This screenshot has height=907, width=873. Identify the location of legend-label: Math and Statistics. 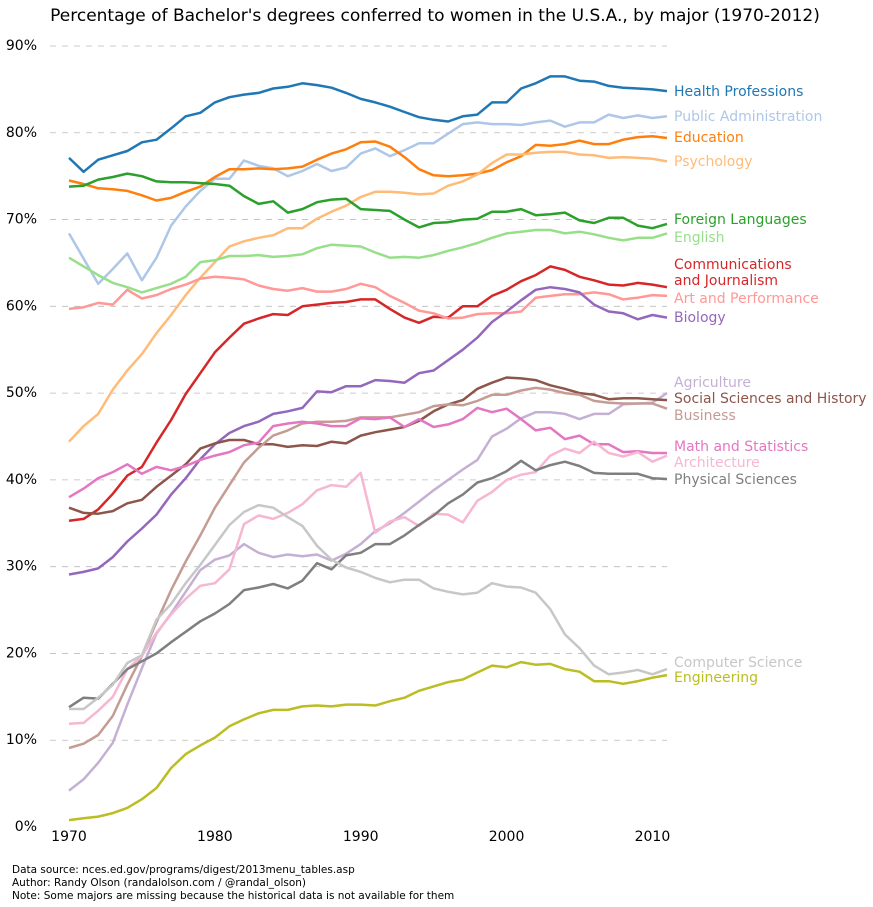
(741, 447).